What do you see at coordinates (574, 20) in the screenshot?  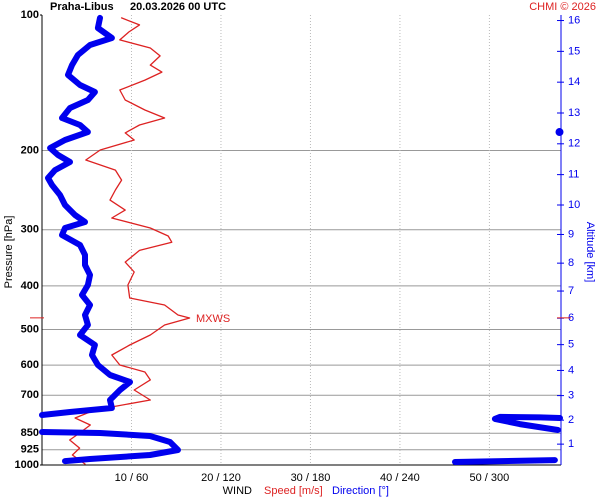 I see `y2-tick-label: 16` at bounding box center [574, 20].